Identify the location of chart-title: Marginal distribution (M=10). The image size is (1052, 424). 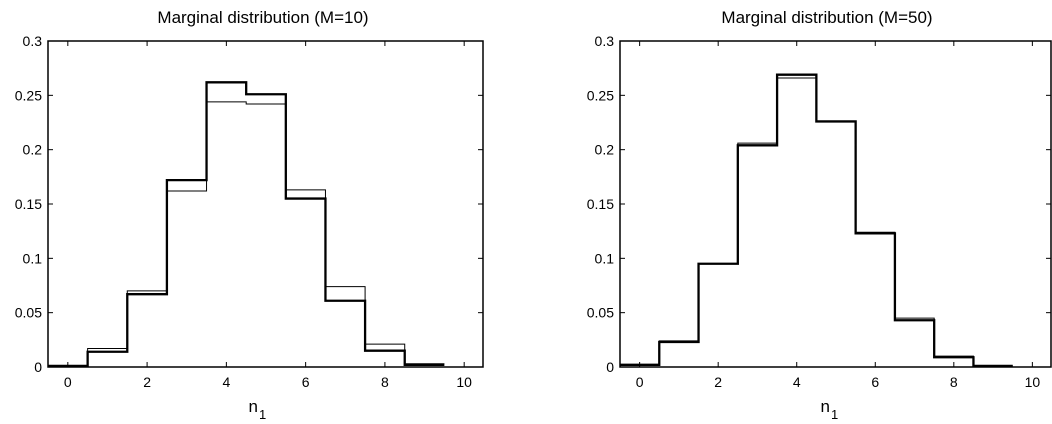
(262, 17).